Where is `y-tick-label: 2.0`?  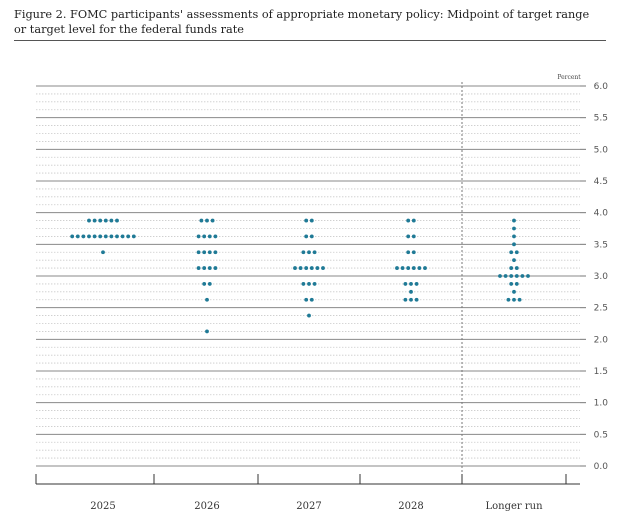
y-tick-label: 2.0 is located at coordinates (601, 340).